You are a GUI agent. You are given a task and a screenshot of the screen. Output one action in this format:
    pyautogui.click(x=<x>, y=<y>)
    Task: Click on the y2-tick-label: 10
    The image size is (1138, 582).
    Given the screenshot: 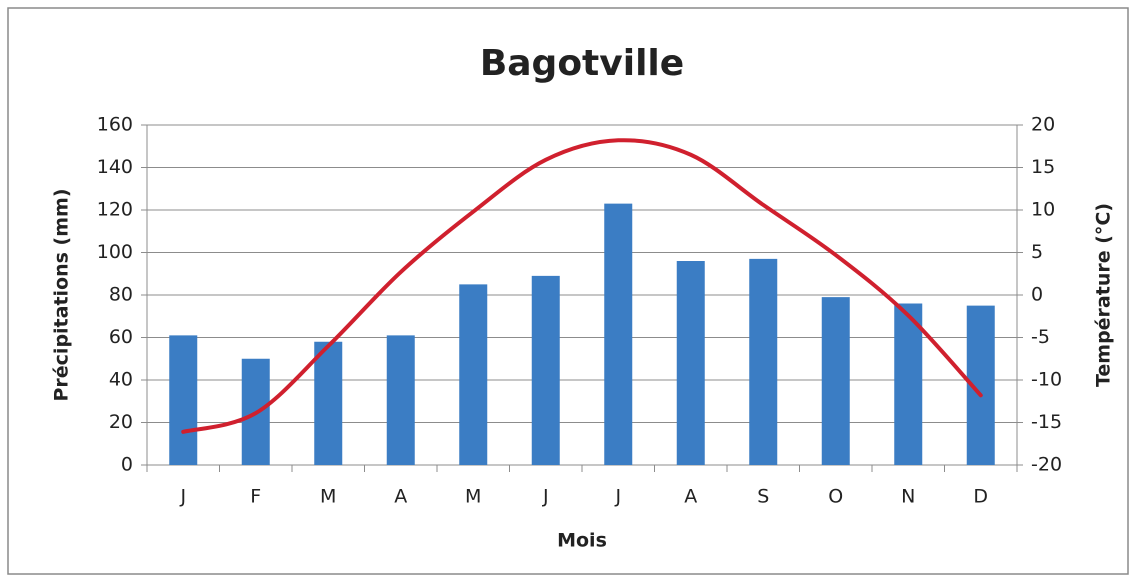 What is the action you would take?
    pyautogui.click(x=1043, y=210)
    